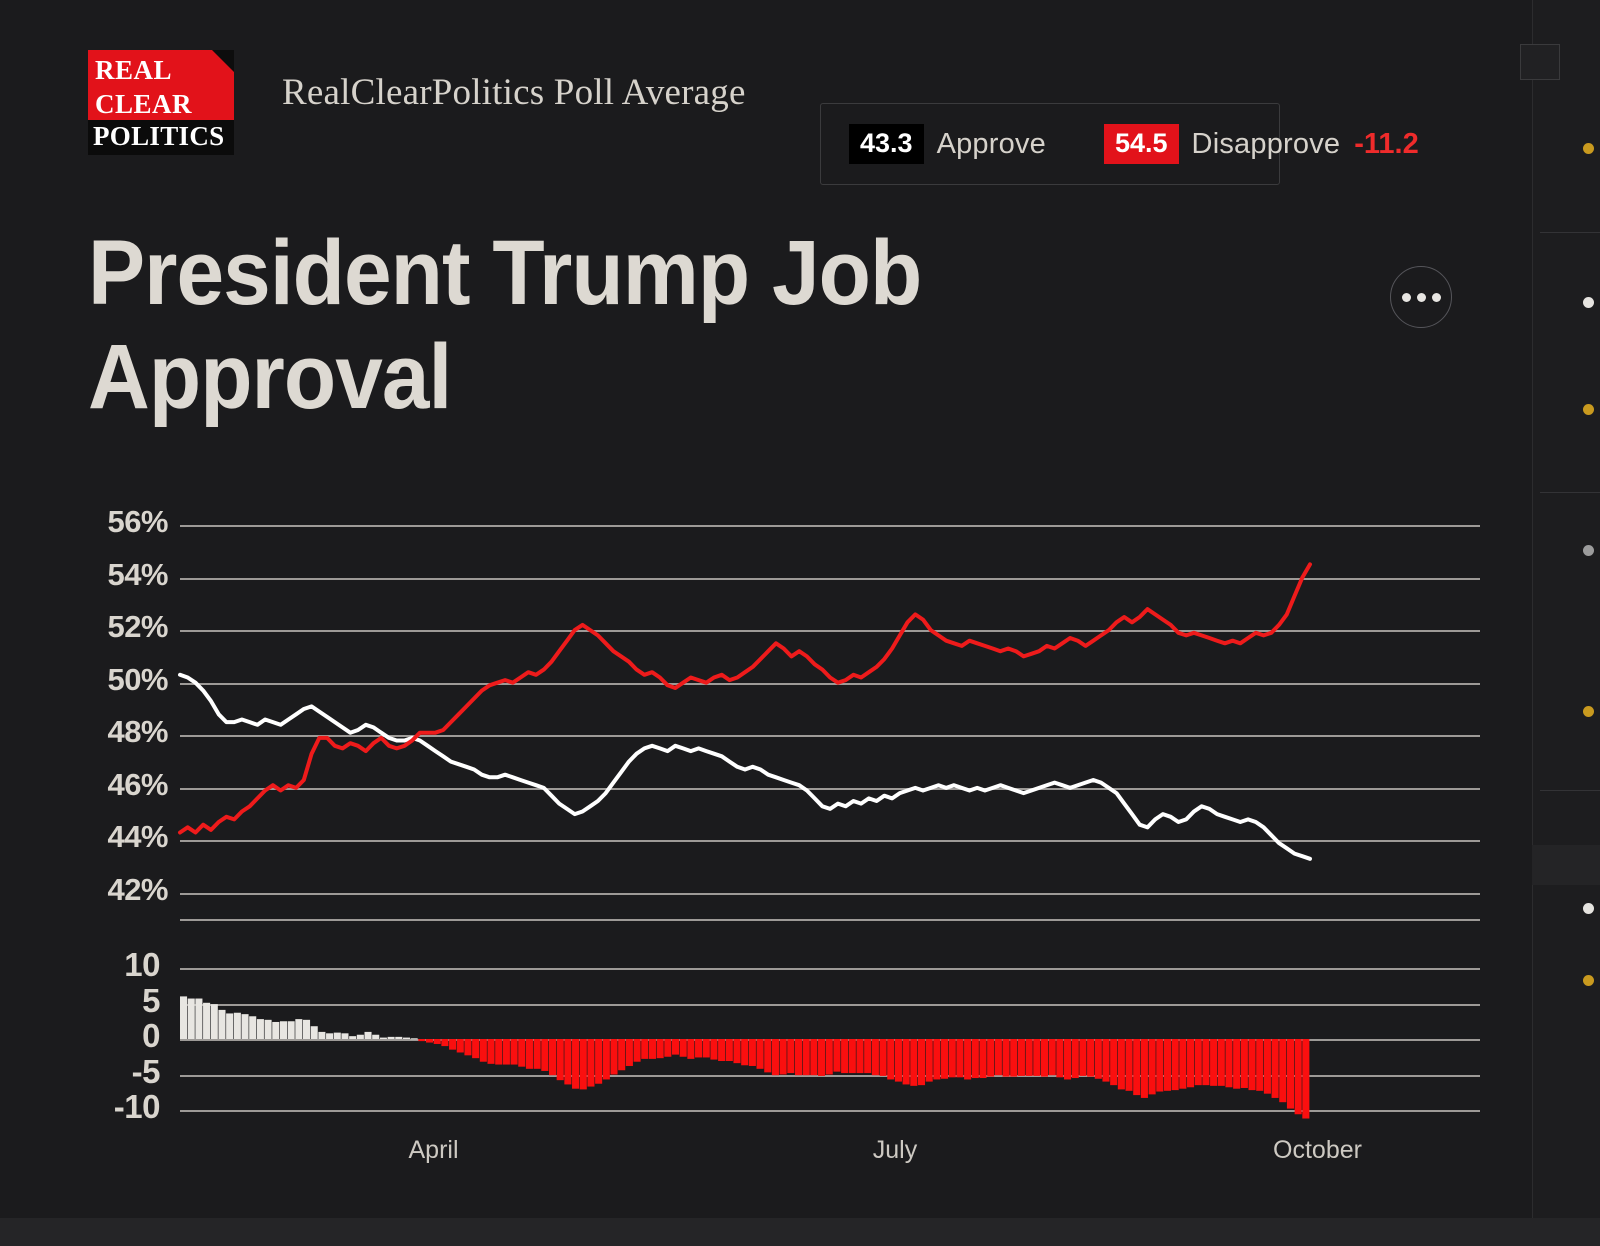 Image resolution: width=1600 pixels, height=1246 pixels. What do you see at coordinates (223, 61) in the screenshot?
I see `logo-corner-fold-icon` at bounding box center [223, 61].